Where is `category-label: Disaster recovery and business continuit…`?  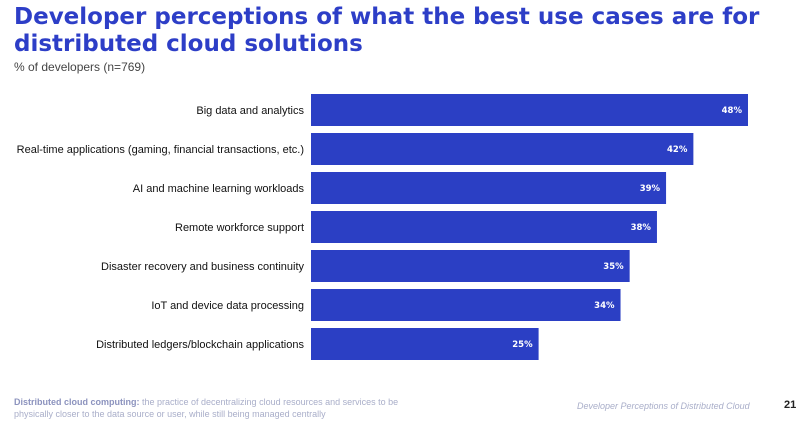
category-label: Disaster recovery and business continuit… is located at coordinates (202, 267).